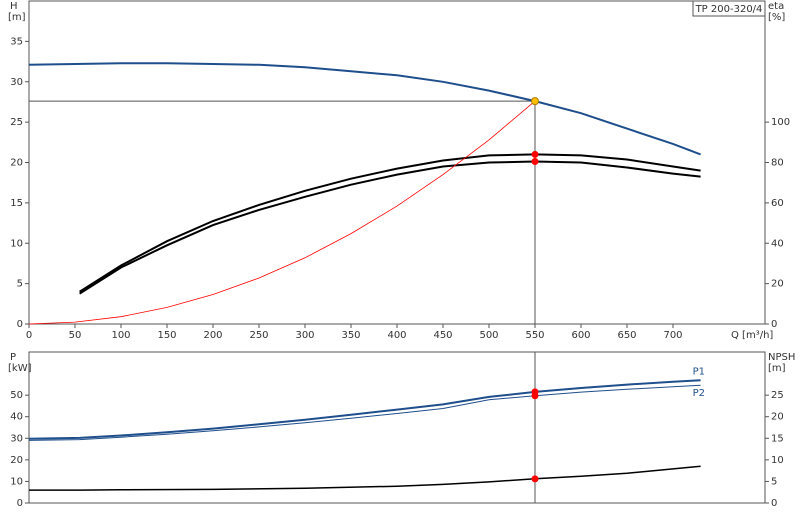 The height and width of the screenshot is (520, 800). I want to click on y2-axis-unit: [%], so click(776, 17).